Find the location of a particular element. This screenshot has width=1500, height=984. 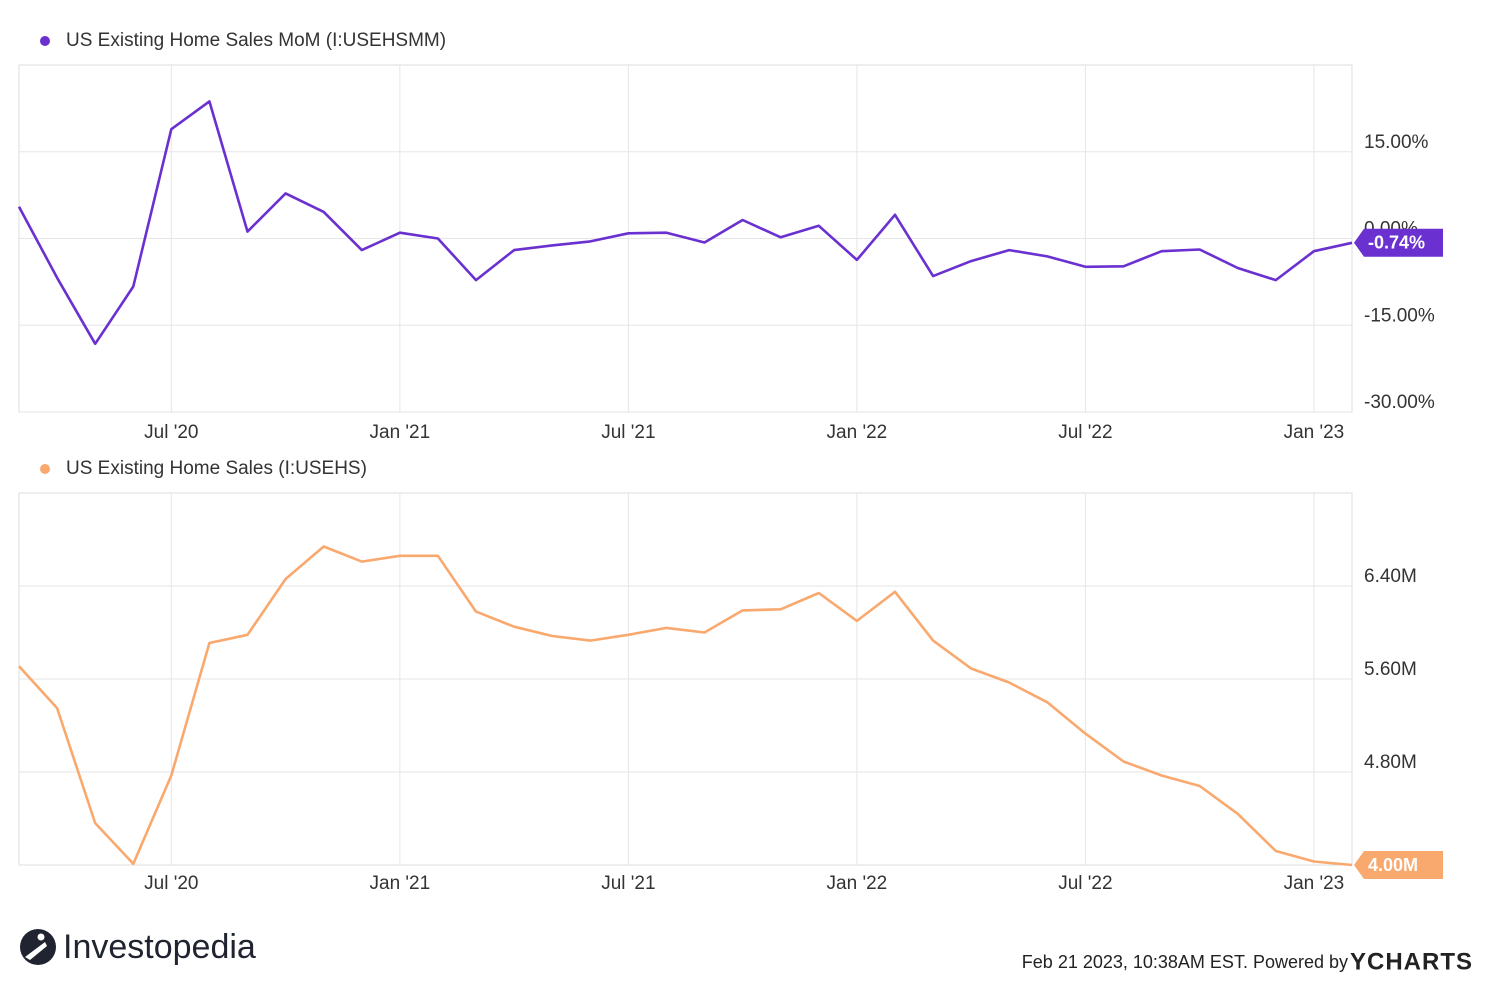

brand-logo: Investopedia is located at coordinates (138, 947).